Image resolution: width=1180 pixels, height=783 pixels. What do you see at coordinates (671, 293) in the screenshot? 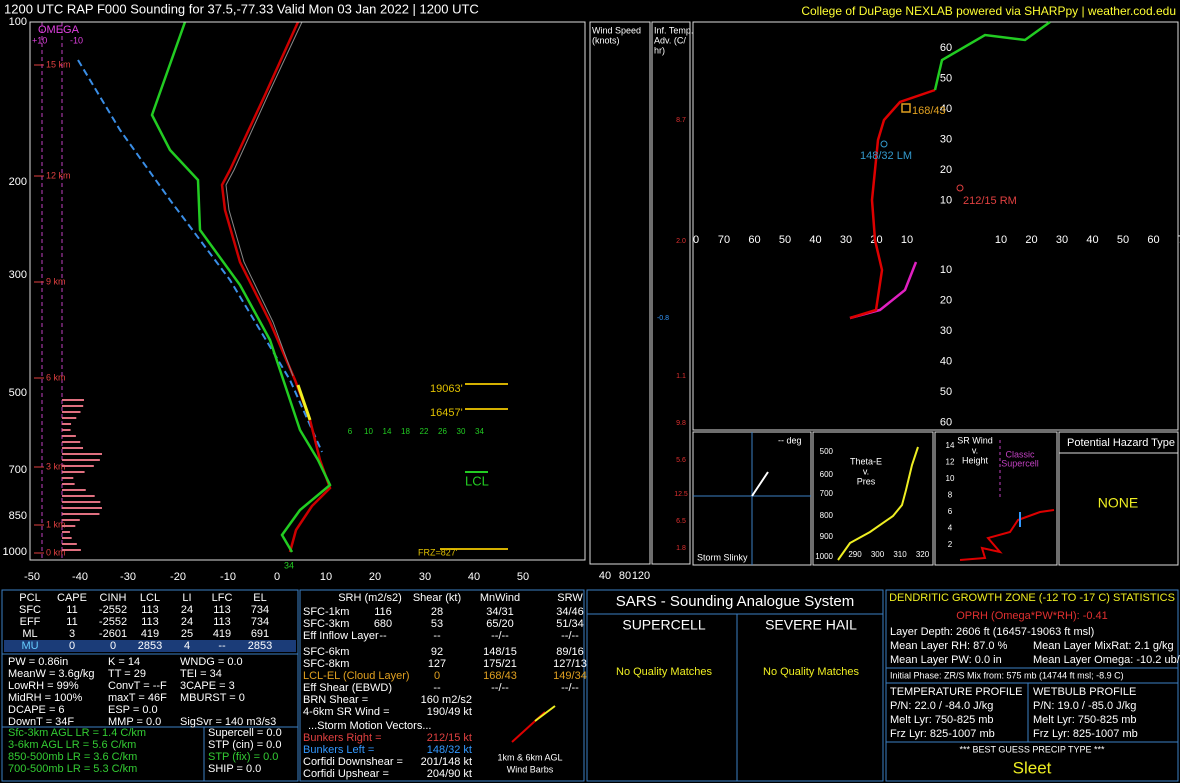
I see `inference-frame` at bounding box center [671, 293].